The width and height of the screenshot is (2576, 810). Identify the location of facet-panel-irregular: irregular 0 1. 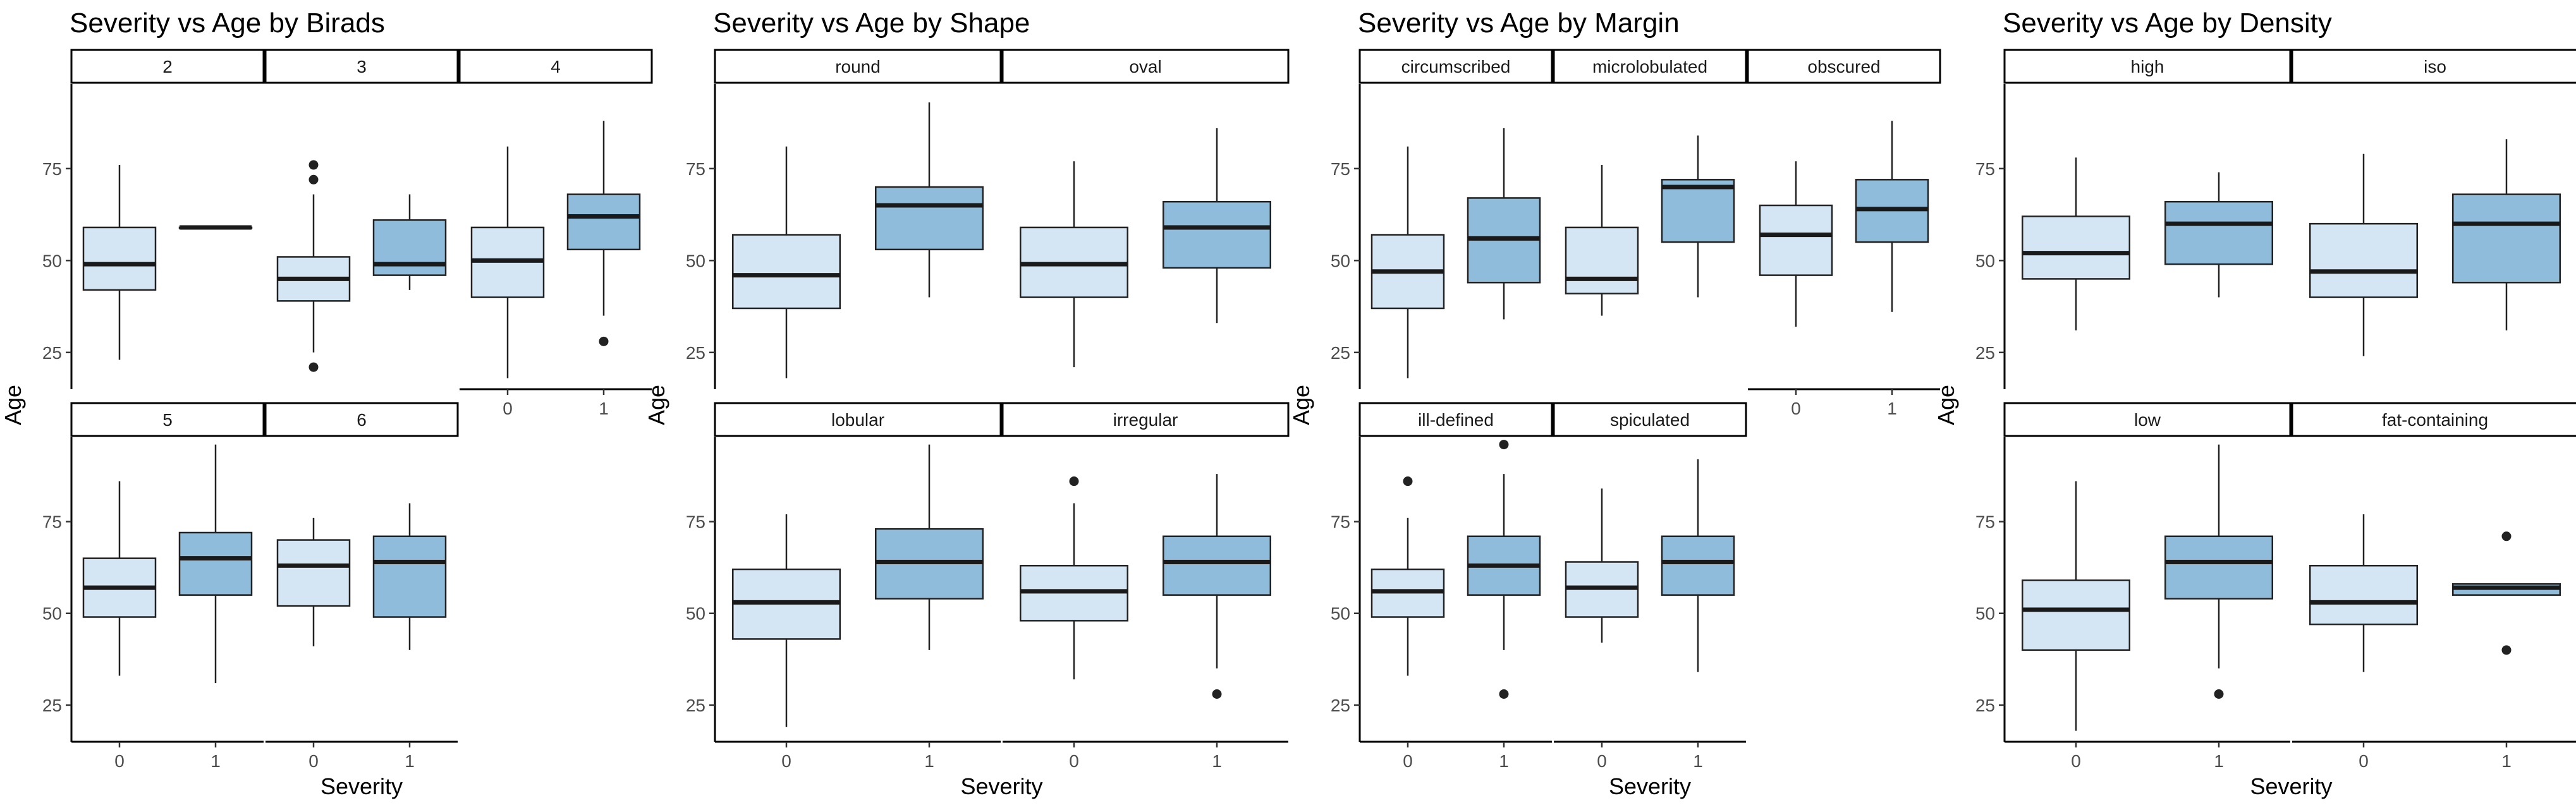
(1145, 586).